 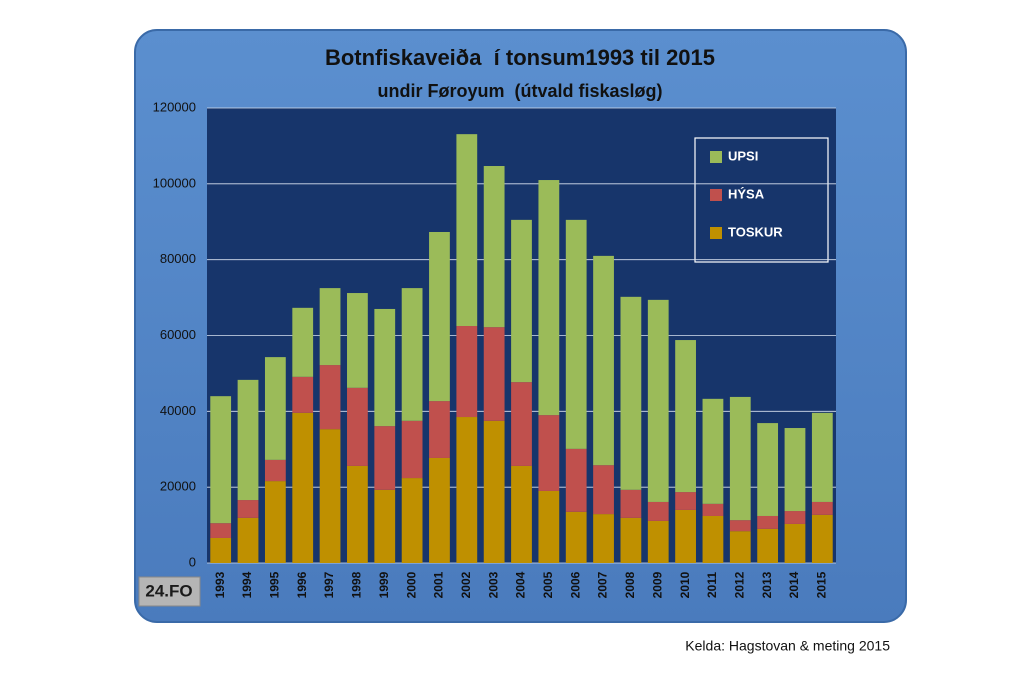 What do you see at coordinates (548, 584) in the screenshot?
I see `x-tick-label: 2005` at bounding box center [548, 584].